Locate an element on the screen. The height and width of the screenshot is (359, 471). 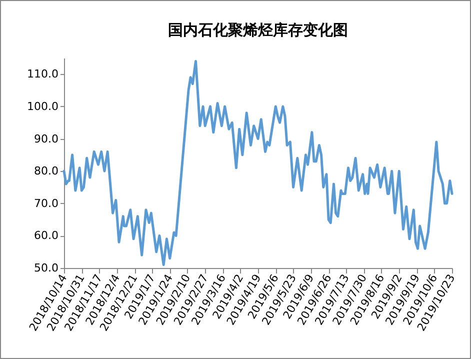
y-tick-label: 110.0 is located at coordinates (42, 74).